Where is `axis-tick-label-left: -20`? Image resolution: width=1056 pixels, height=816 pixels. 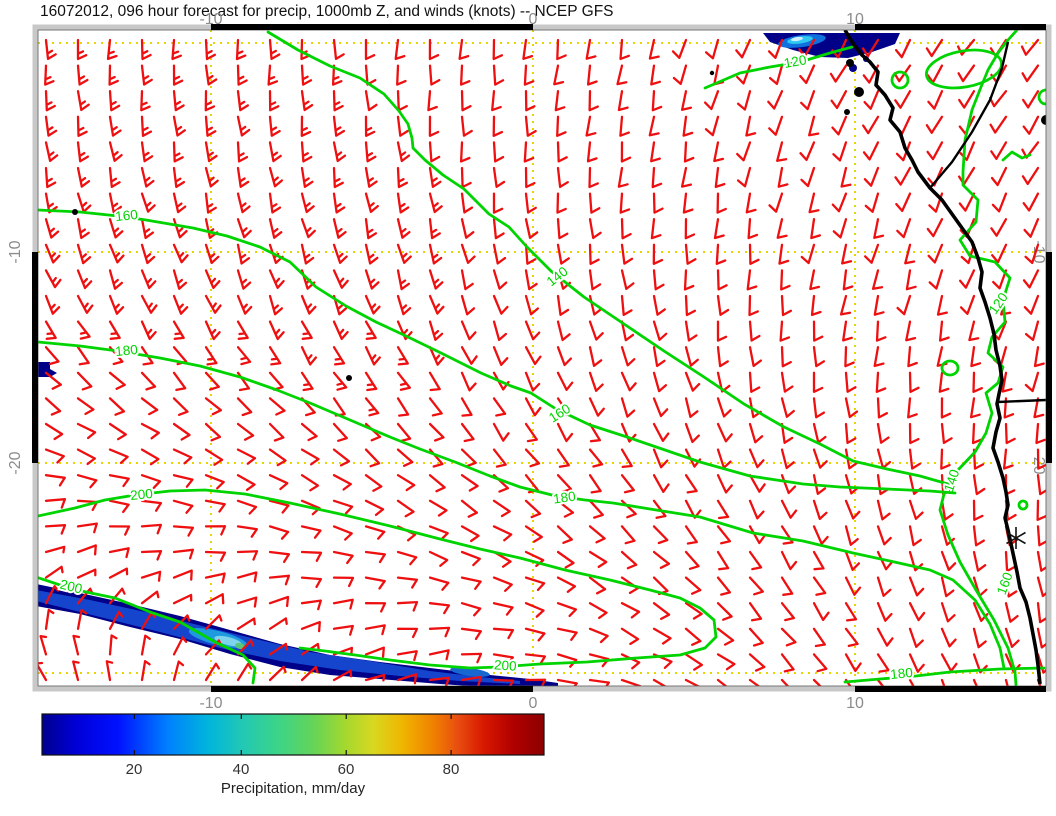
axis-tick-label-left: -20 is located at coordinates (15, 462).